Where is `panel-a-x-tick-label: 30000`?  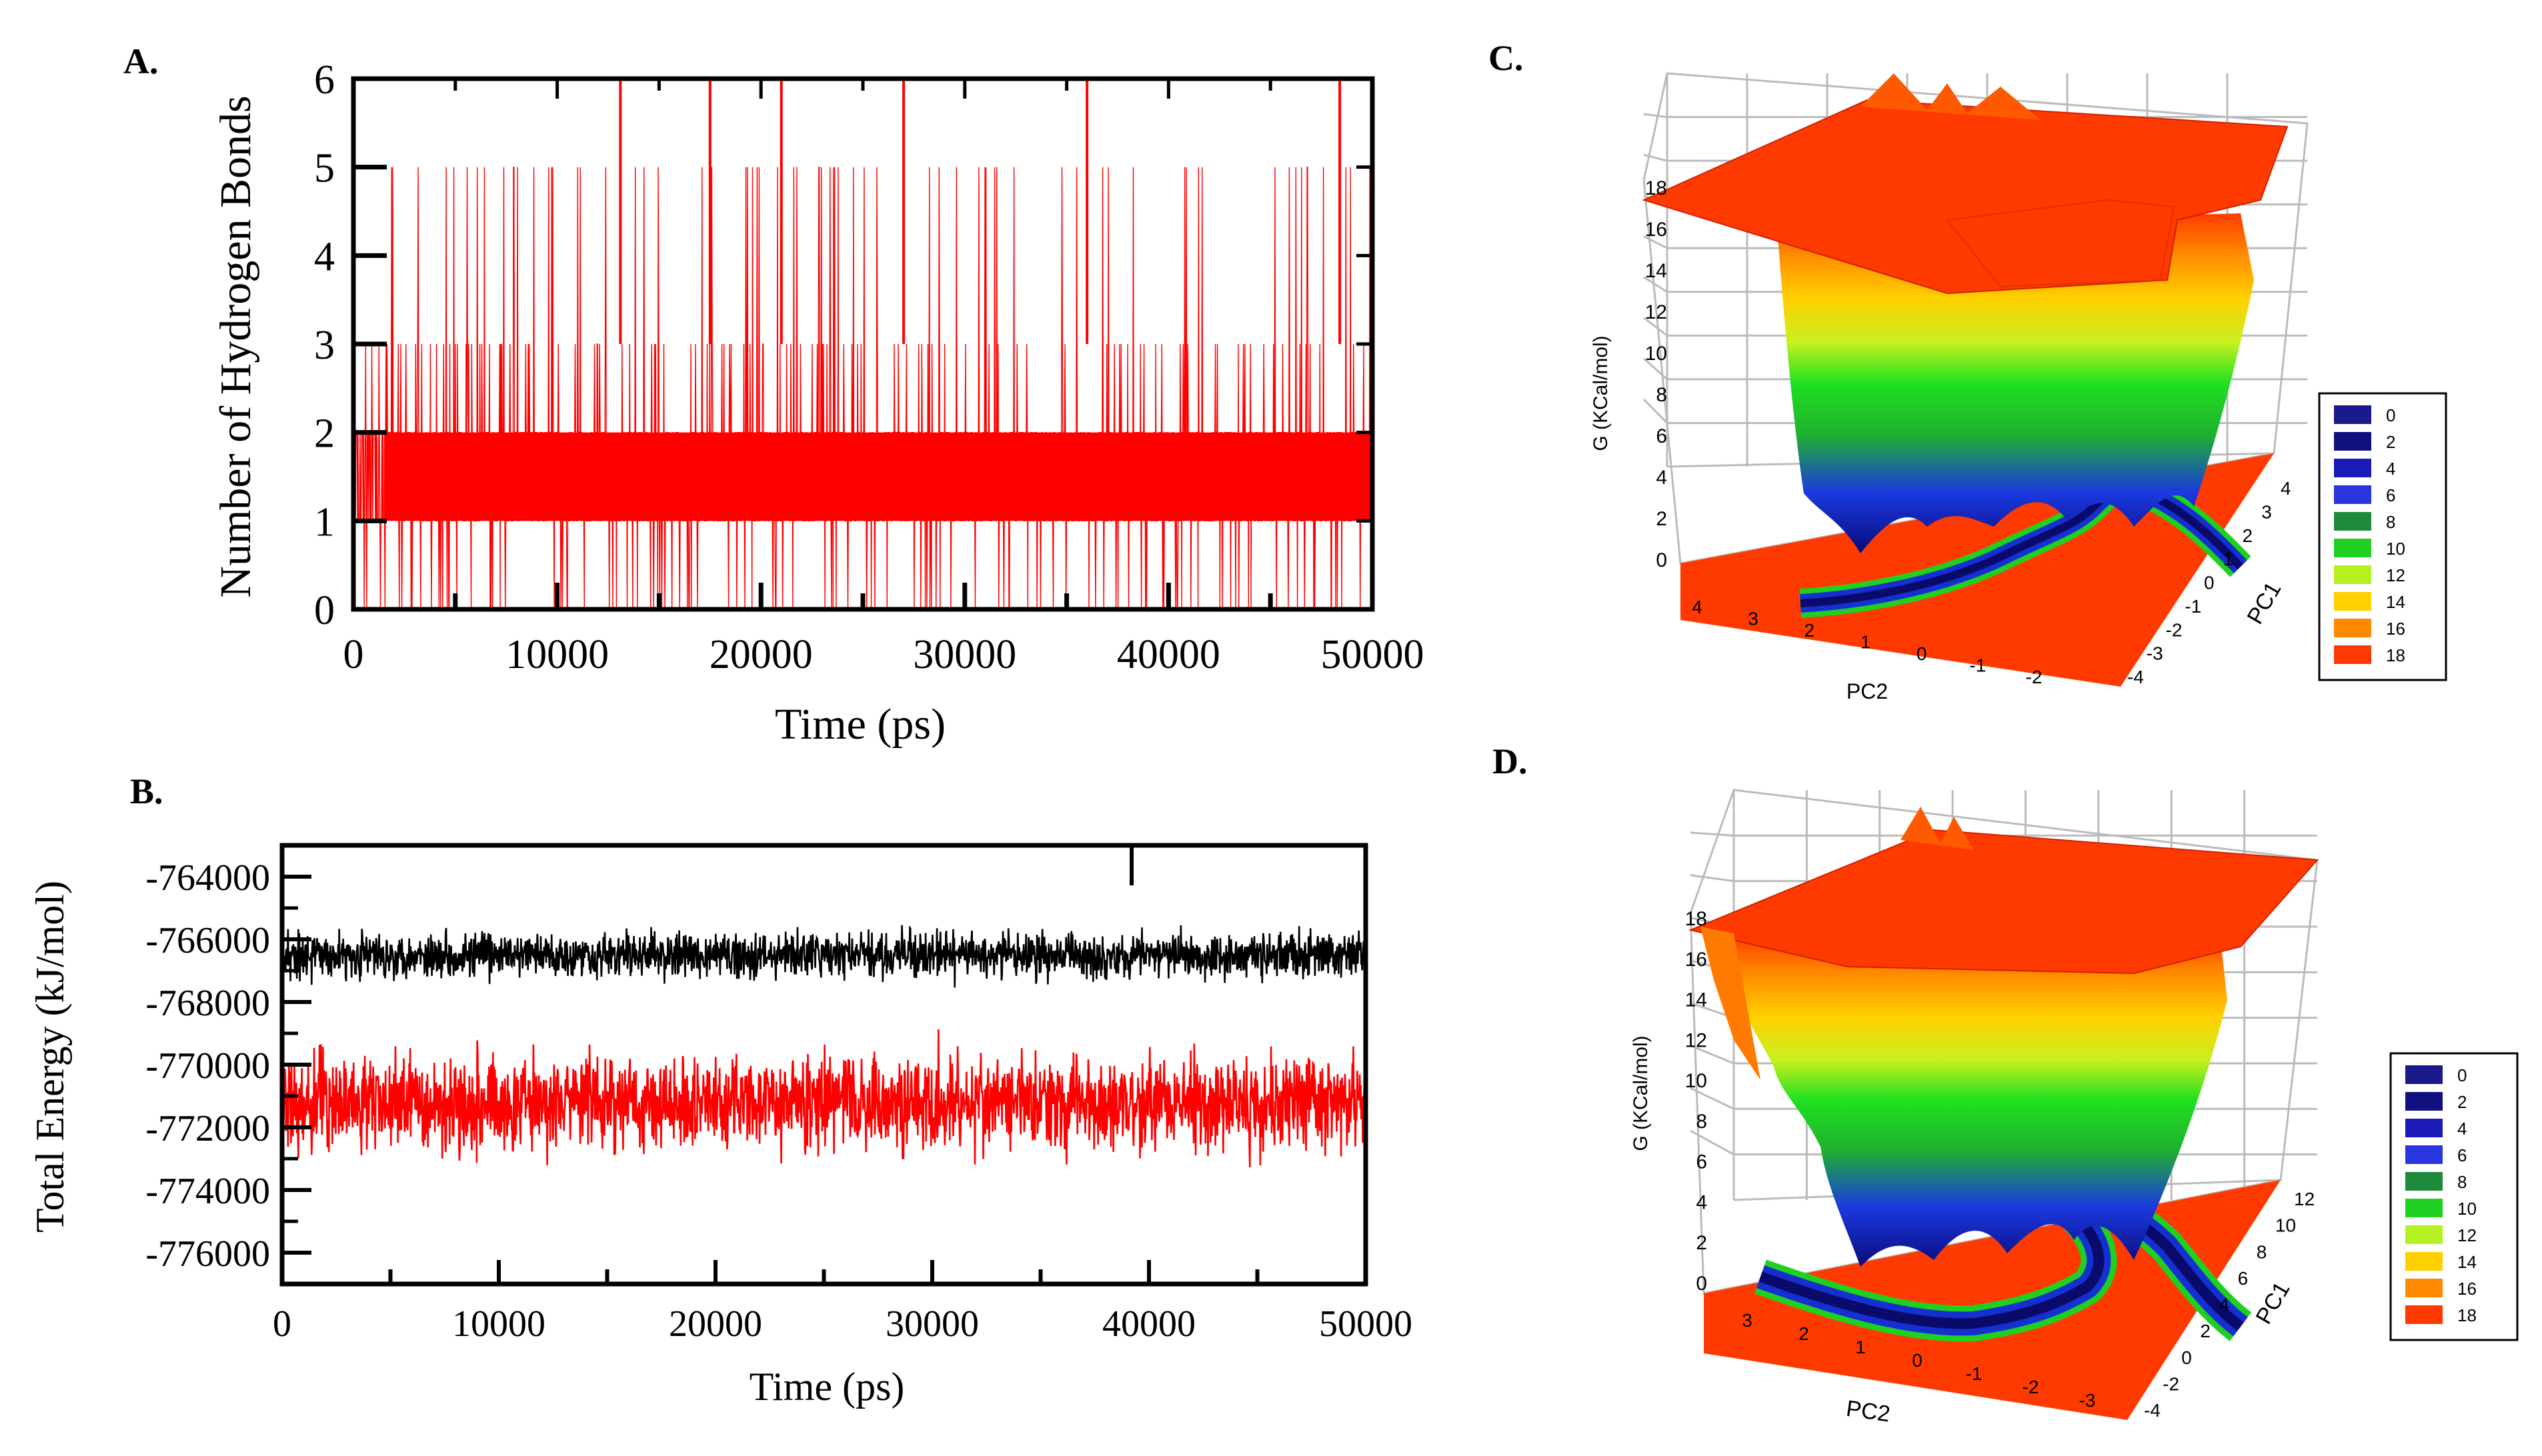
panel-a-x-tick-label: 30000 is located at coordinates (964, 654).